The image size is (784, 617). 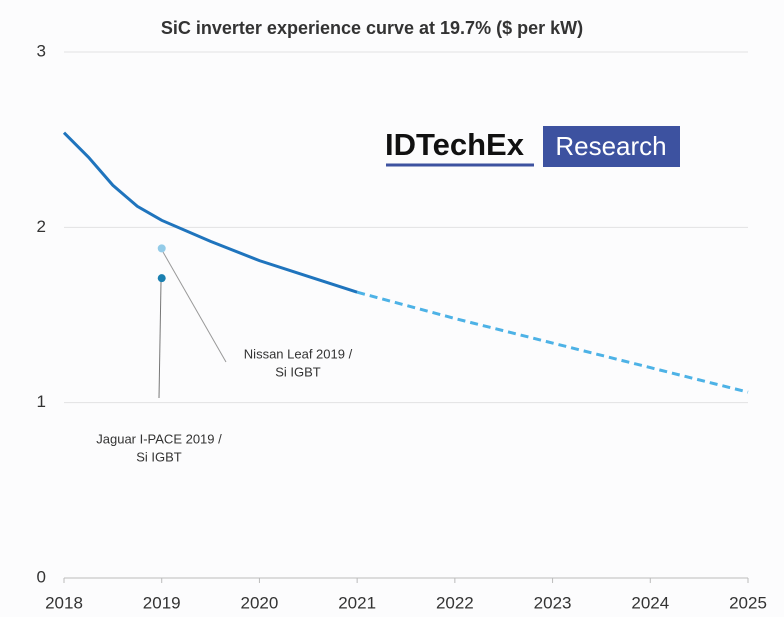 I want to click on logo-brand: IDTechEx, so click(x=455, y=144).